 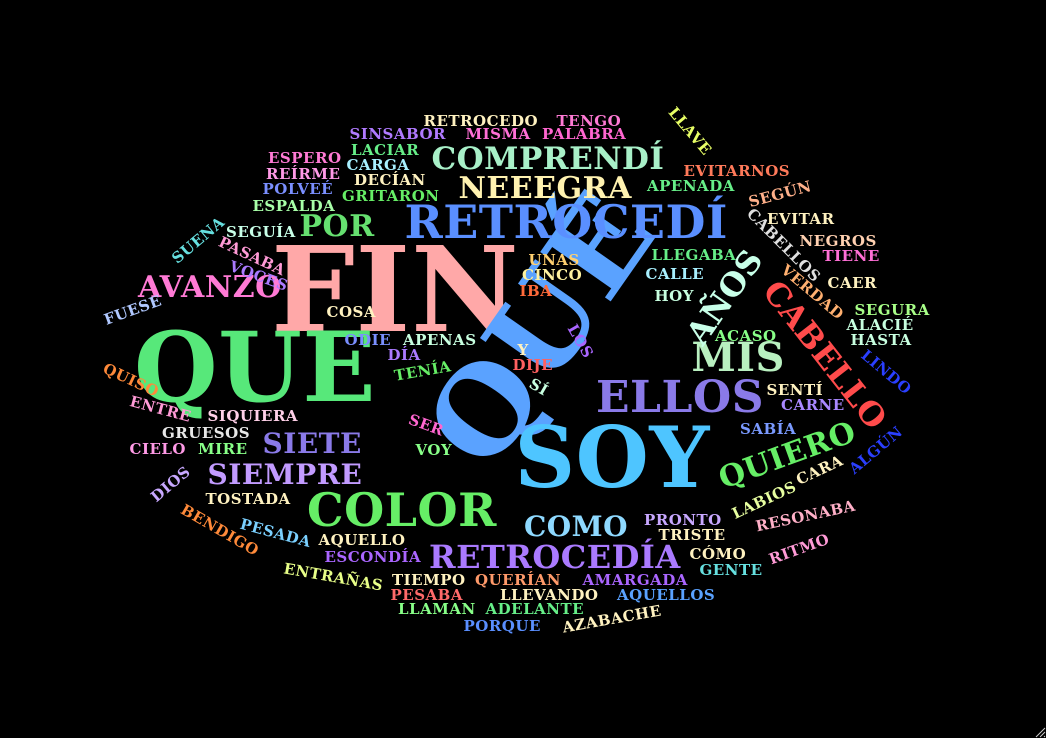 What do you see at coordinates (523, 349) in the screenshot?
I see `cloud-word: Y` at bounding box center [523, 349].